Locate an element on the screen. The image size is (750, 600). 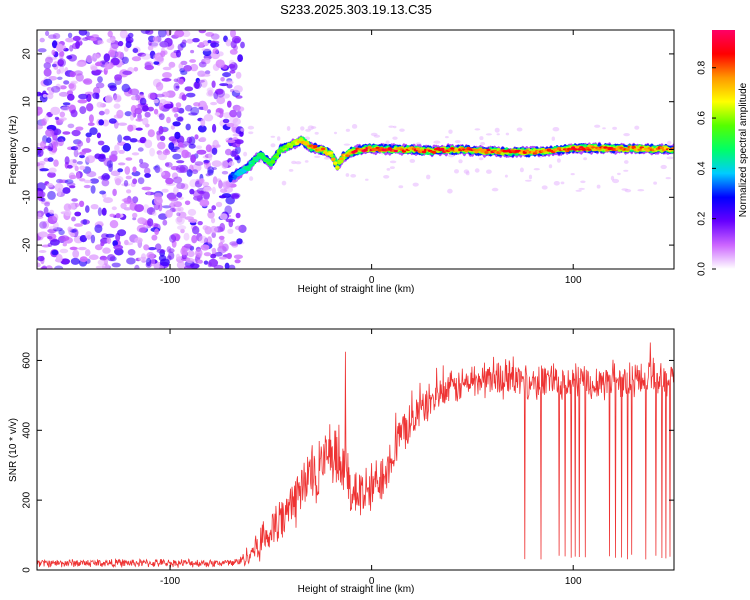
y-tick-label: -20 is located at coordinates (27, 244).